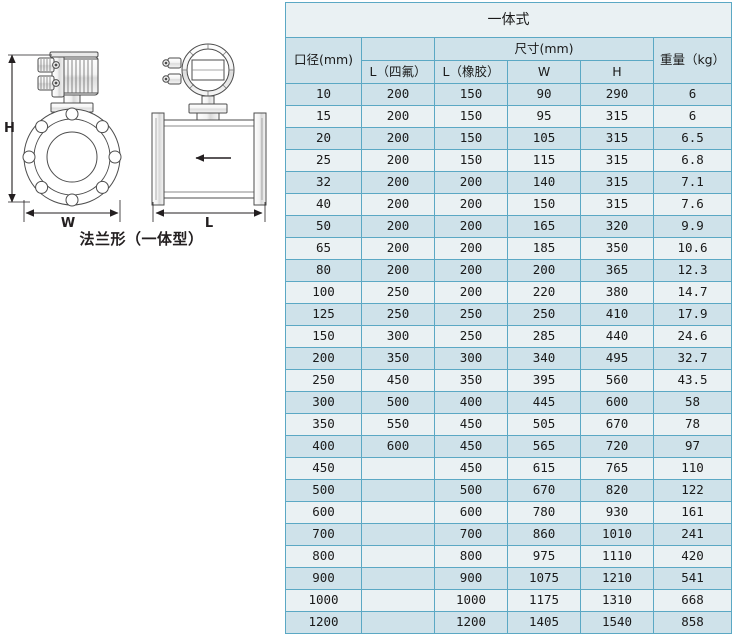 The width and height of the screenshot is (734, 634). What do you see at coordinates (323, 622) in the screenshot?
I see `cell-diameter: 1200` at bounding box center [323, 622].